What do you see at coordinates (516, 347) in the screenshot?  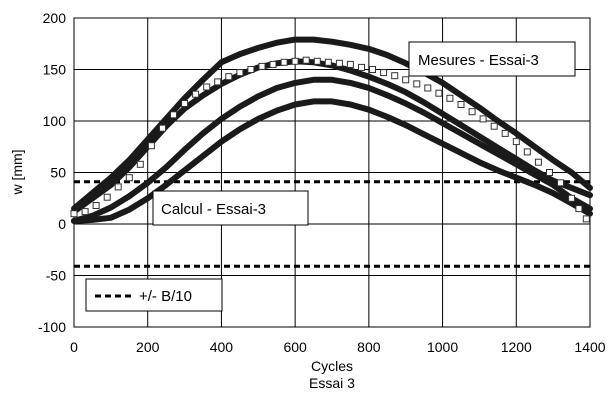 I see `x-tick-label-6: 1200` at bounding box center [516, 347].